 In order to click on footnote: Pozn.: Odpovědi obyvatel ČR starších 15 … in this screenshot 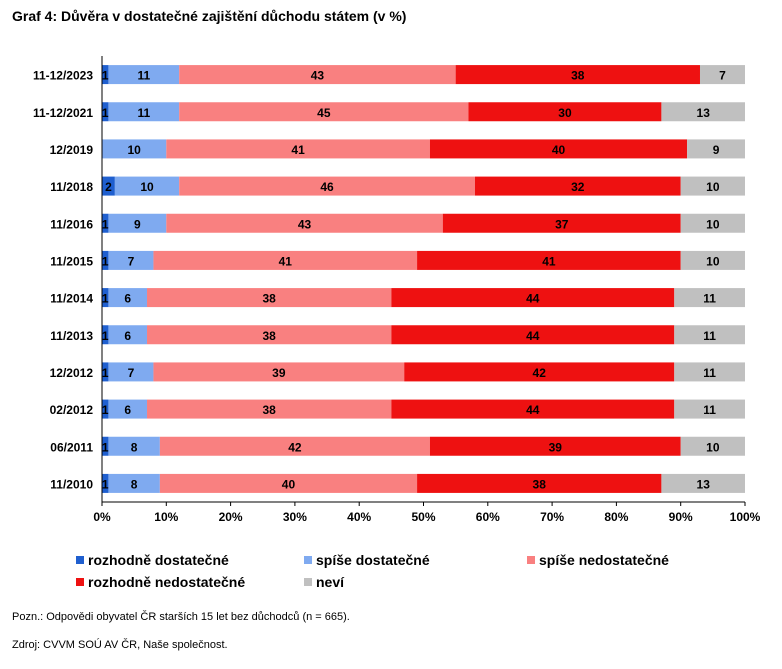, I will do `click(181, 617)`.